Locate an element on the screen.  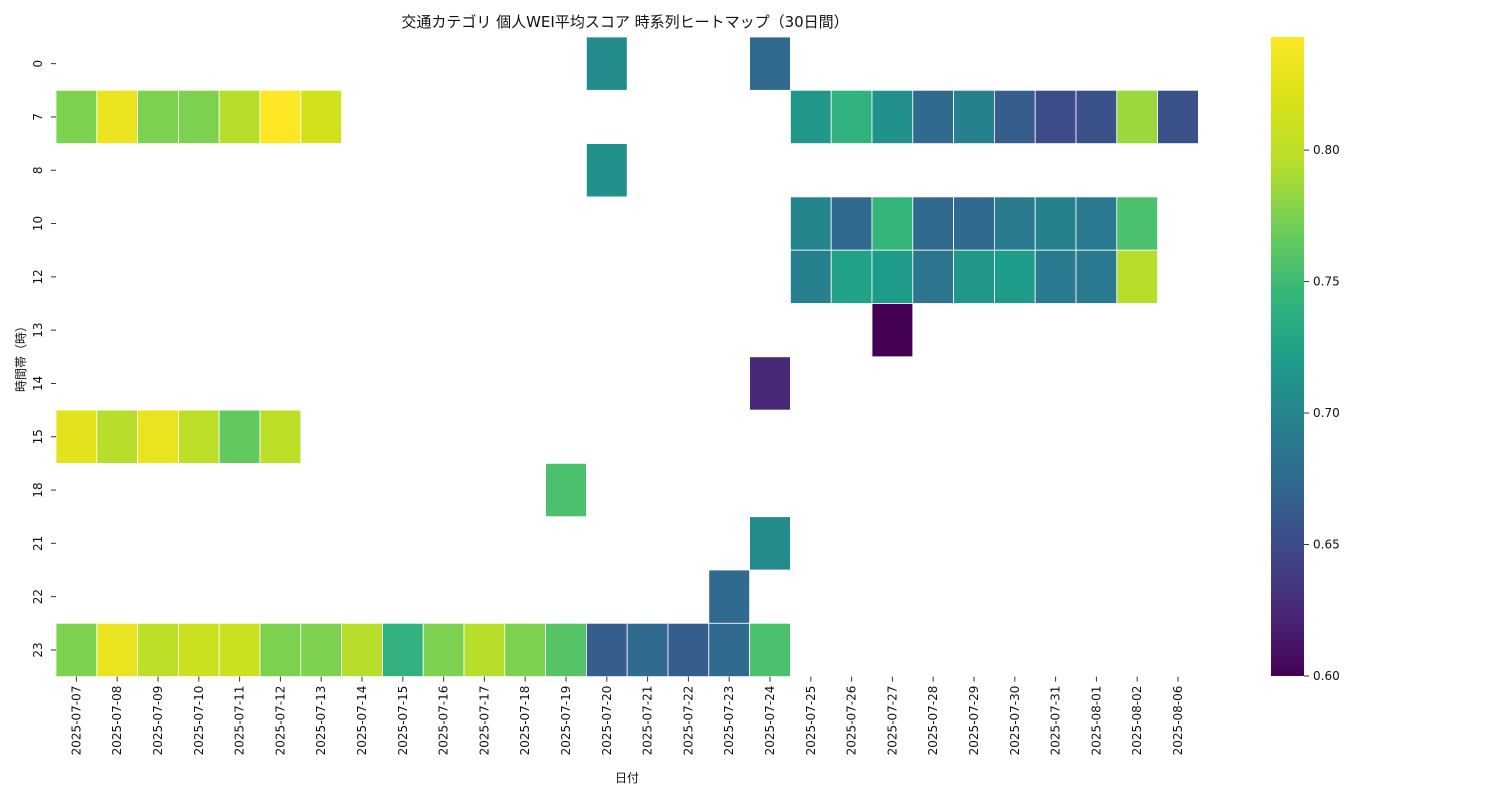
y-tick-label: 18 is located at coordinates (38, 489).